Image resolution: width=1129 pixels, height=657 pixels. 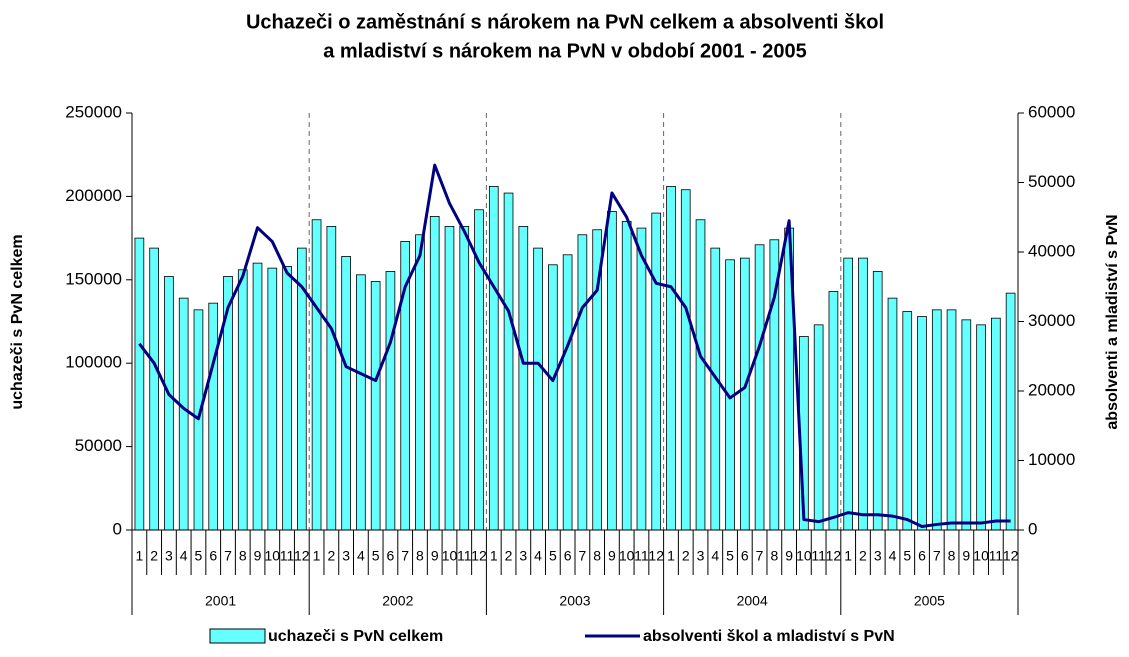 I want to click on year-label: 2004, so click(x=752, y=601).